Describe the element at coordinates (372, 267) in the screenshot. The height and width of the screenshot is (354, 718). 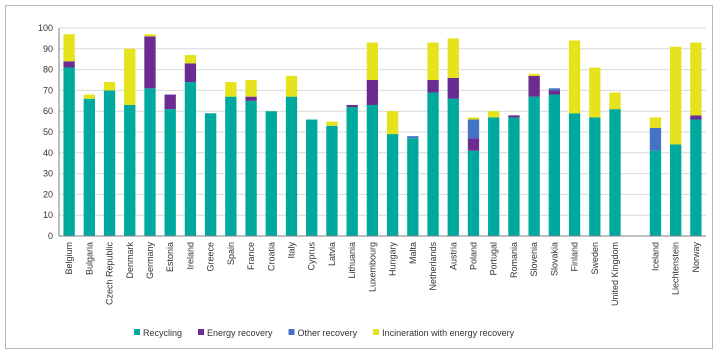
I see `x-tick-label: Luxembourg` at that location.